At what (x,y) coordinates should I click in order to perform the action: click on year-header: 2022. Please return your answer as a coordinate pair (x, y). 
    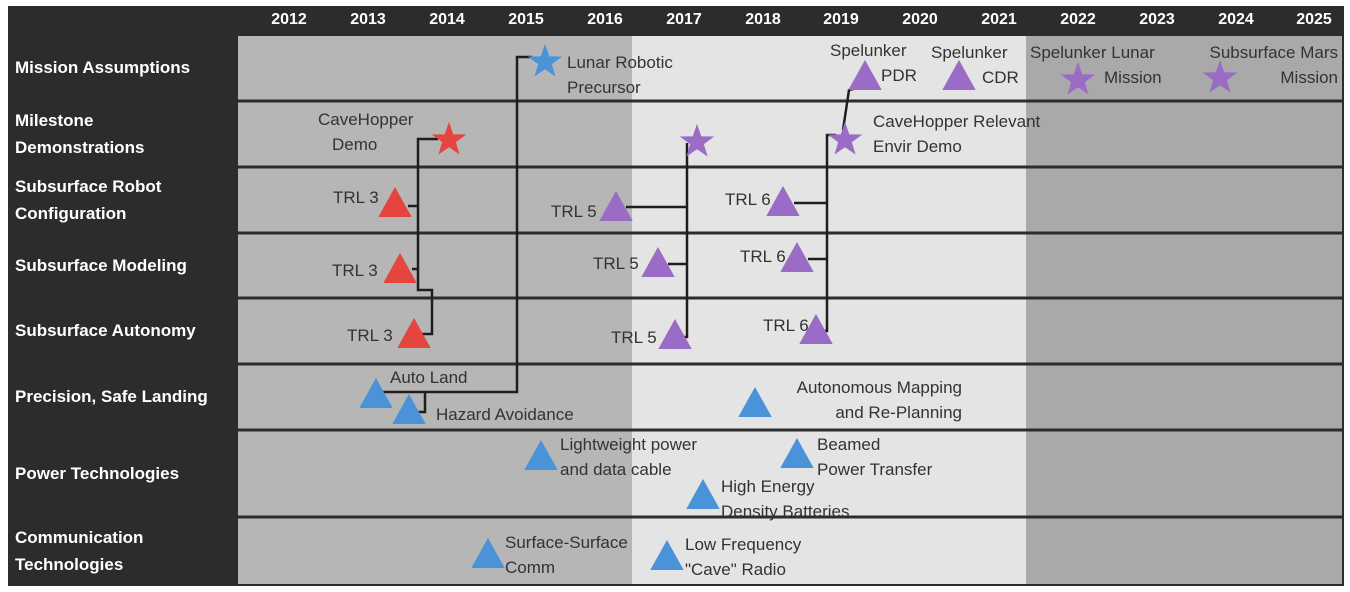
    Looking at the image, I should click on (1078, 19).